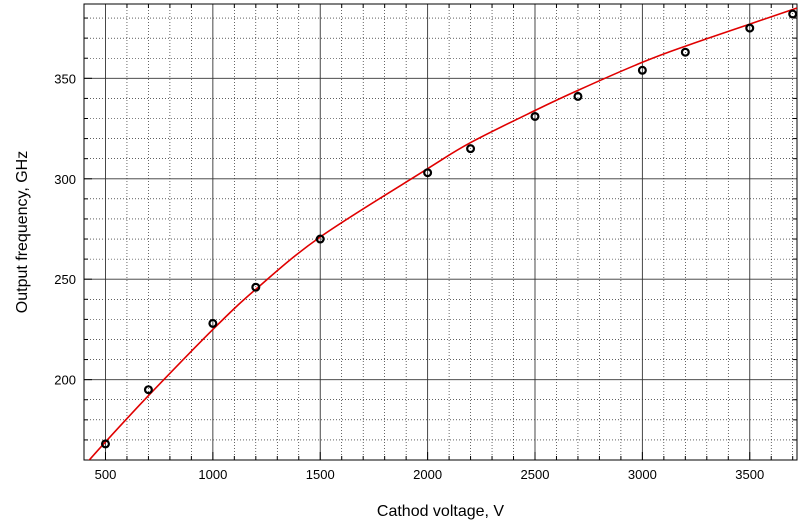 The height and width of the screenshot is (527, 798). Describe the element at coordinates (642, 474) in the screenshot. I see `x-tick-label: 3000` at that location.